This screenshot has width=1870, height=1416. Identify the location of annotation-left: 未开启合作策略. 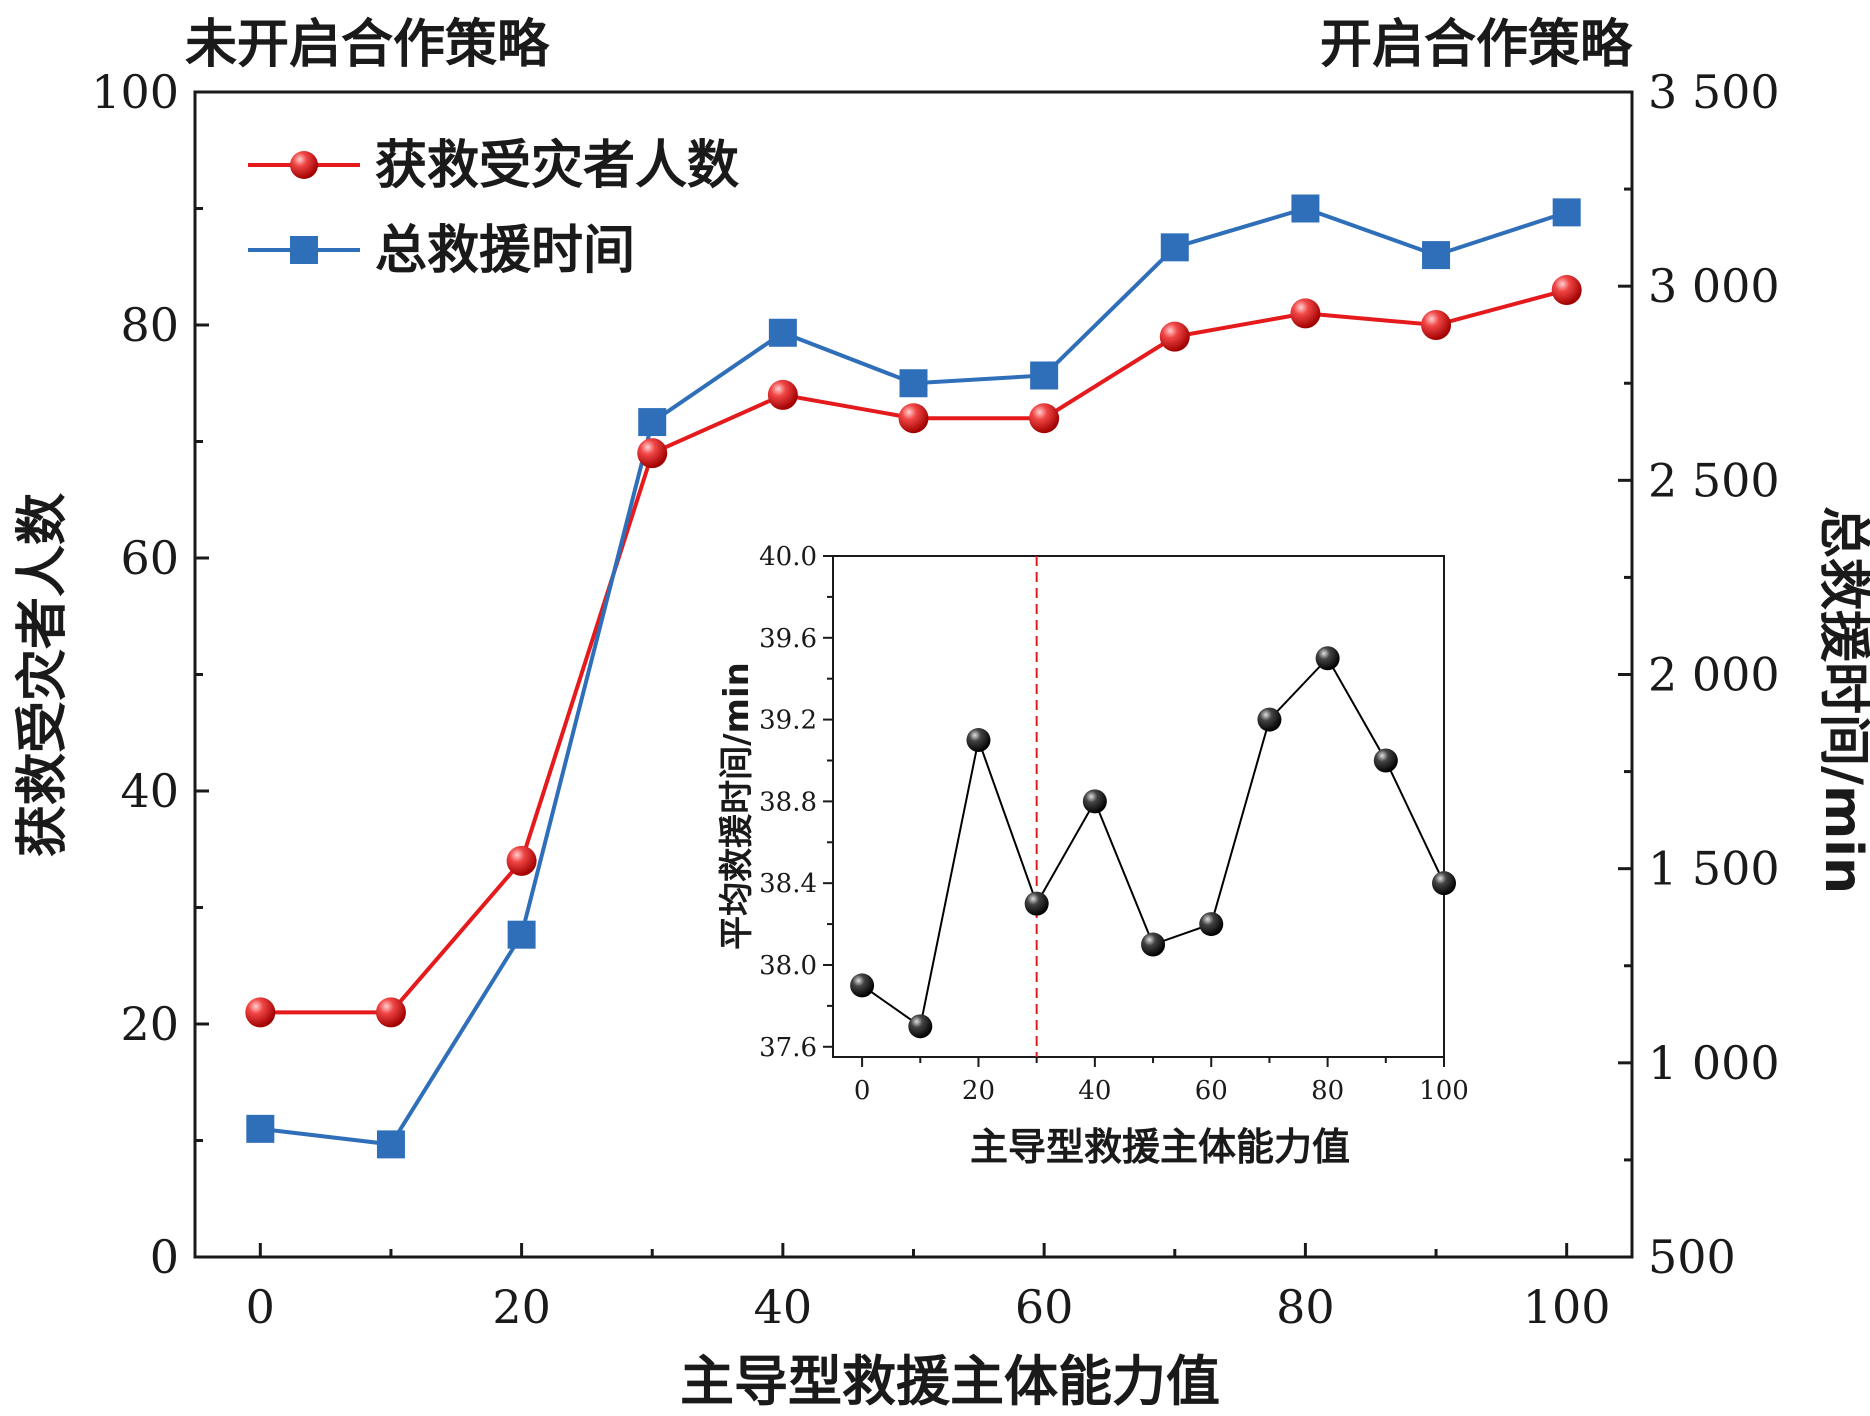
(367, 45).